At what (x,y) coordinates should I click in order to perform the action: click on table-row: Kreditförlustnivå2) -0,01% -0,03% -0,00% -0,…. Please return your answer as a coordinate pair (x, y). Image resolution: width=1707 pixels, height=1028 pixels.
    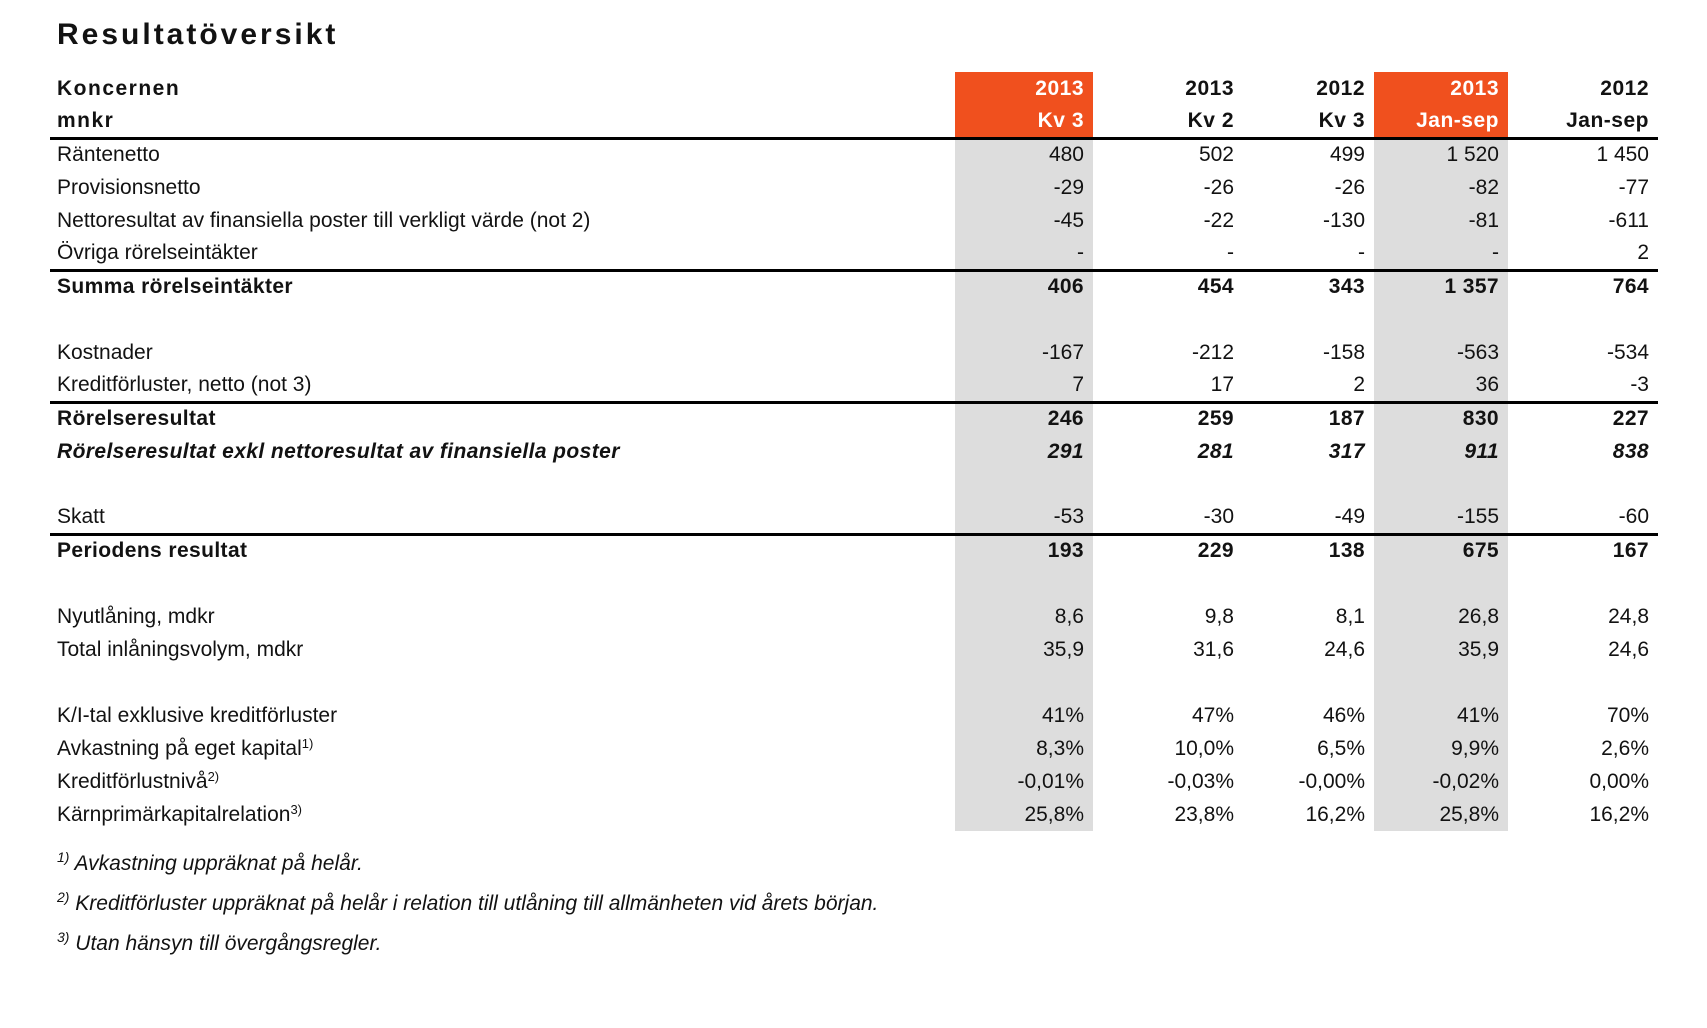
    Looking at the image, I should click on (854, 781).